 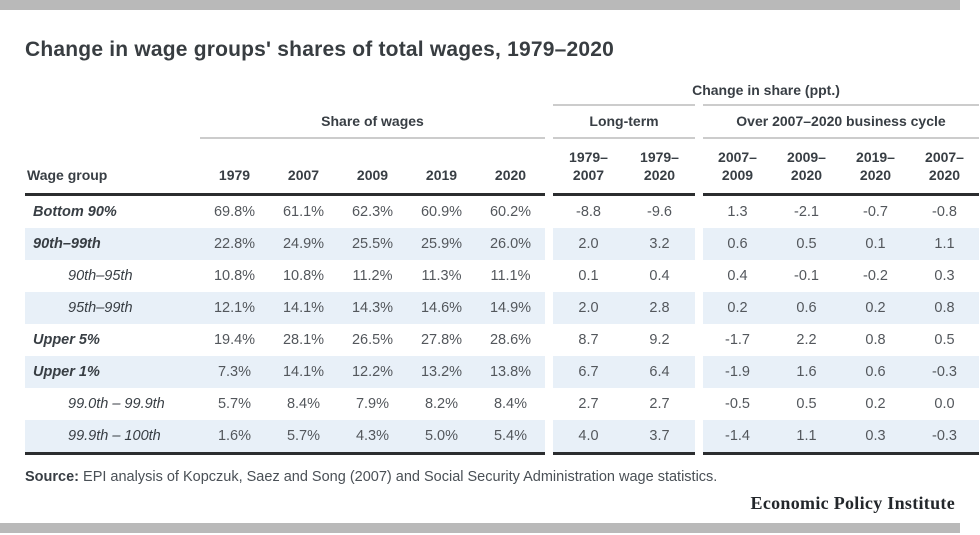 I want to click on value-cell: 2.7, so click(x=659, y=404).